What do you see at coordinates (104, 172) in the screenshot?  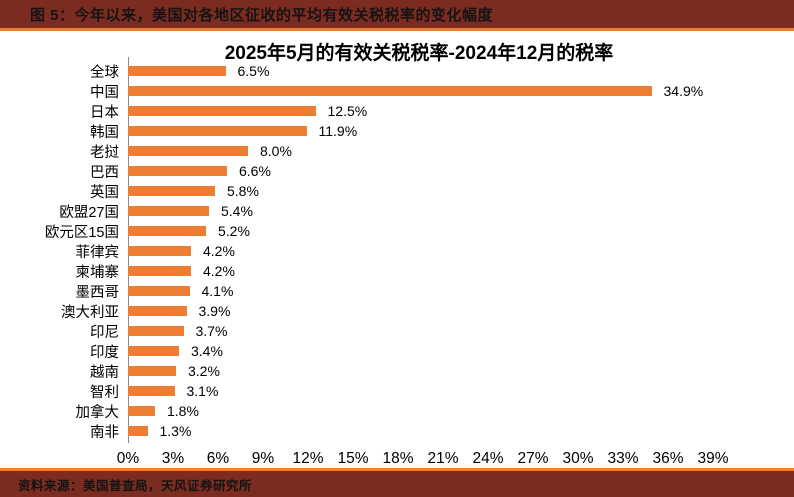 I see `category-label: 巴西` at bounding box center [104, 172].